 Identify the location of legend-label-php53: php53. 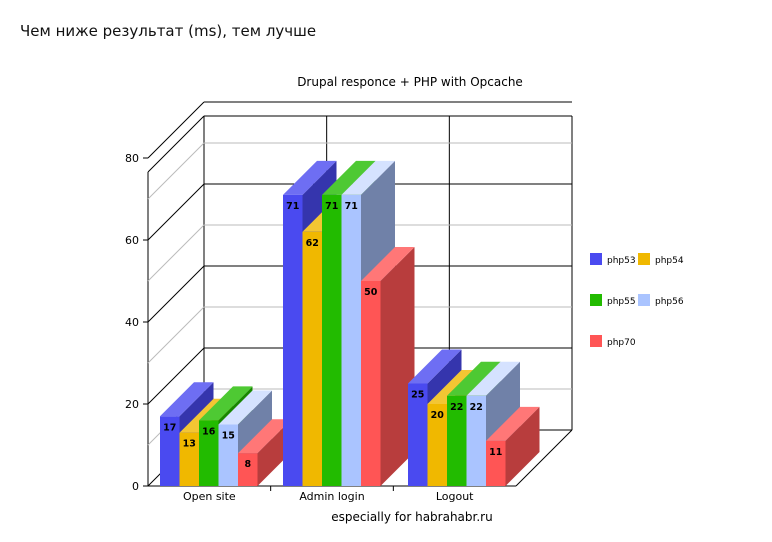
(621, 261).